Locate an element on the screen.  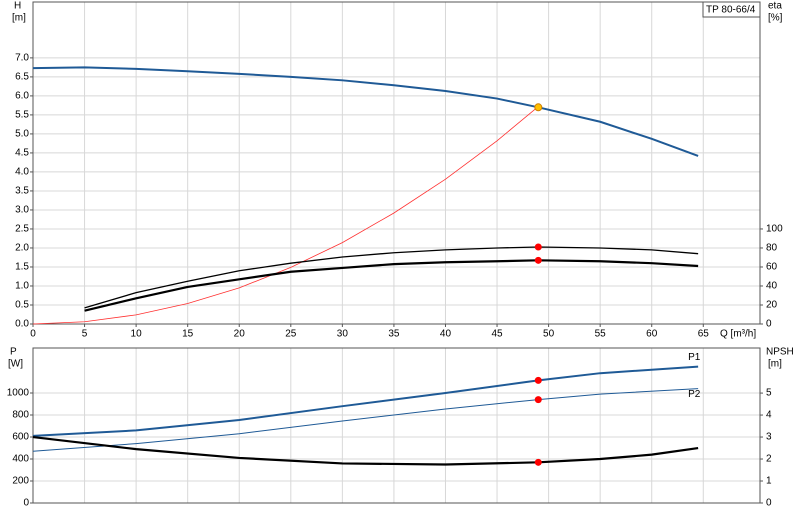
y-tick-label: 6.0 is located at coordinates (22, 96).